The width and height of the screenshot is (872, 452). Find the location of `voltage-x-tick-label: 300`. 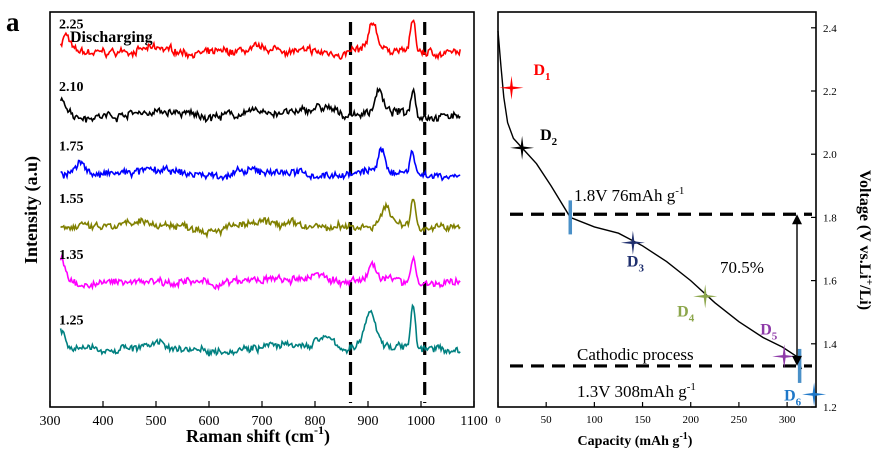

voltage-x-tick-label: 300 is located at coordinates (787, 420).